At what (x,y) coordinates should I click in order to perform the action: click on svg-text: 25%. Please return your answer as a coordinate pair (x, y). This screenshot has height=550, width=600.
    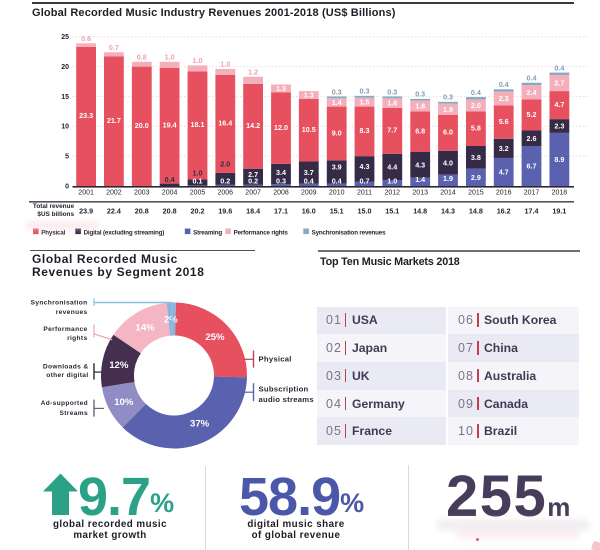
    Looking at the image, I should click on (215, 337).